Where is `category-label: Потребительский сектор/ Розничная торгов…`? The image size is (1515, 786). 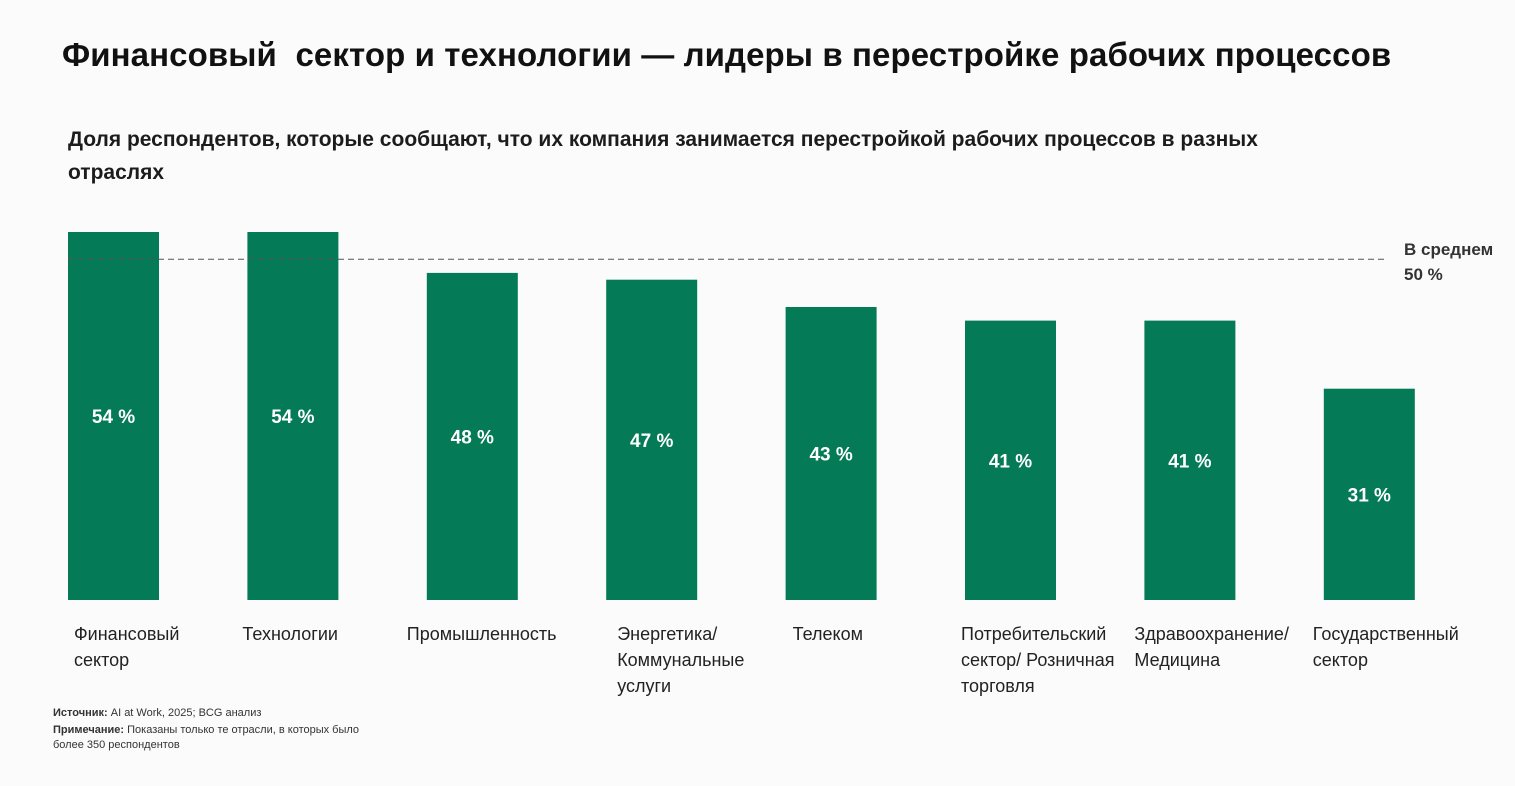 category-label: Потребительский сектор/ Розничная торгов… is located at coordinates (1038, 660).